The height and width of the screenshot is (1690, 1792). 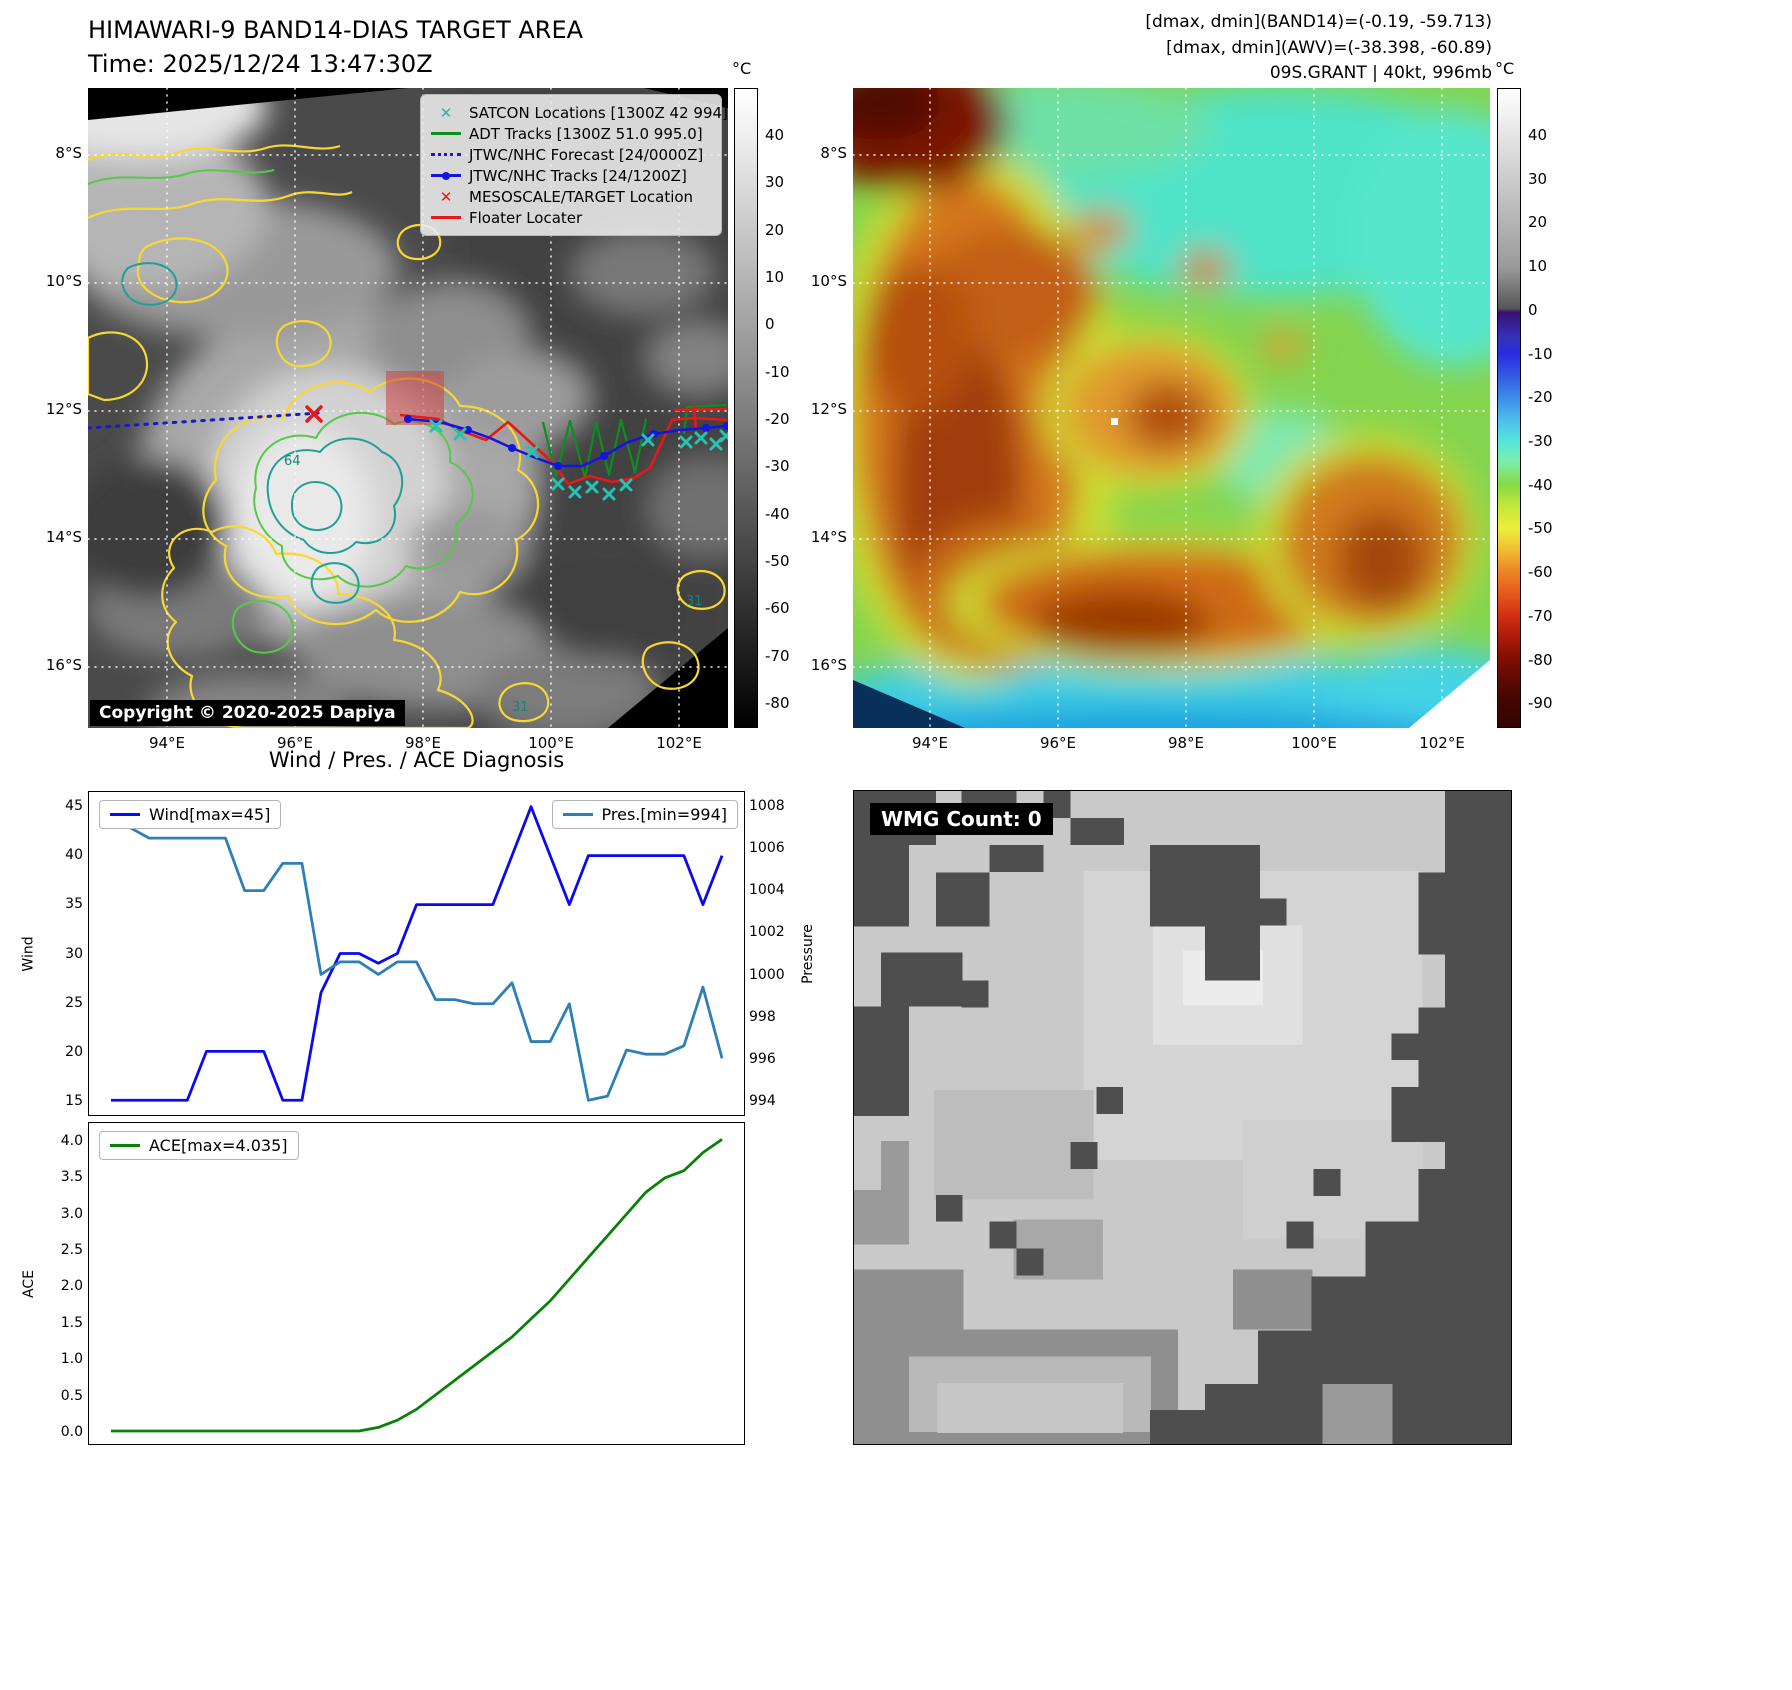 I want to click on wind-axis-label-wrap: Wind, so click(x=29, y=953).